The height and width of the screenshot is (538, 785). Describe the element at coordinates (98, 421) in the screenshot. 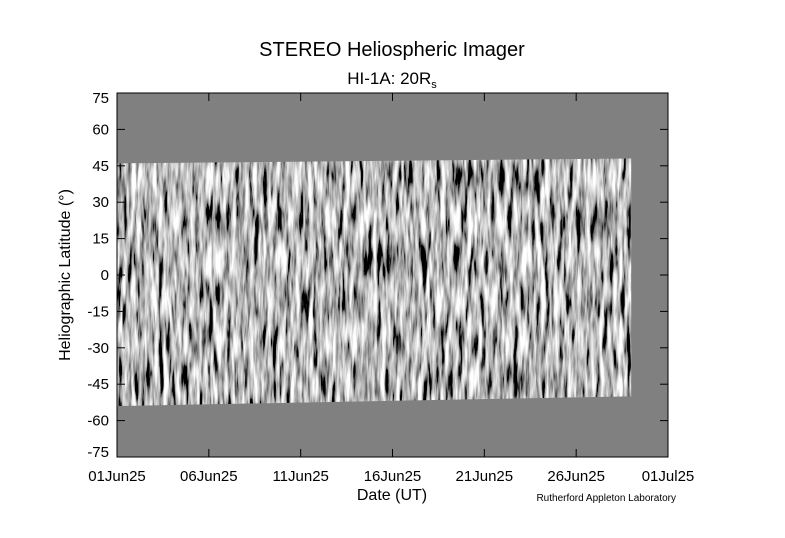

I see `y-tick-label: -60` at that location.